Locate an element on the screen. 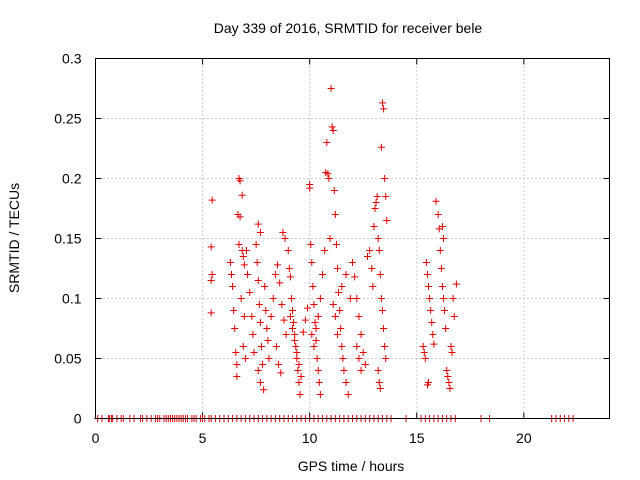  x-tick-label: 15 is located at coordinates (417, 438).